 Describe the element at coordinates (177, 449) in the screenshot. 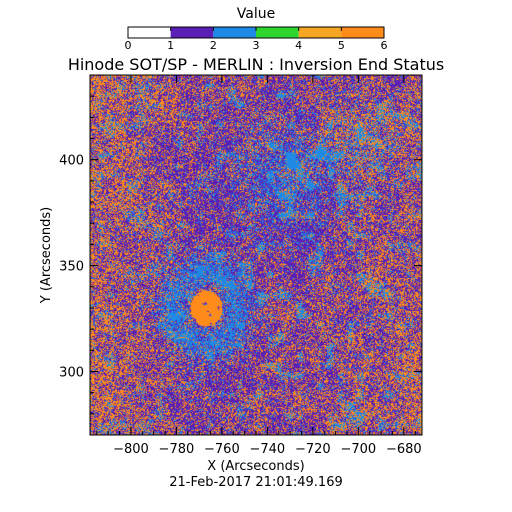

I see `x-tick-label: −780` at that location.